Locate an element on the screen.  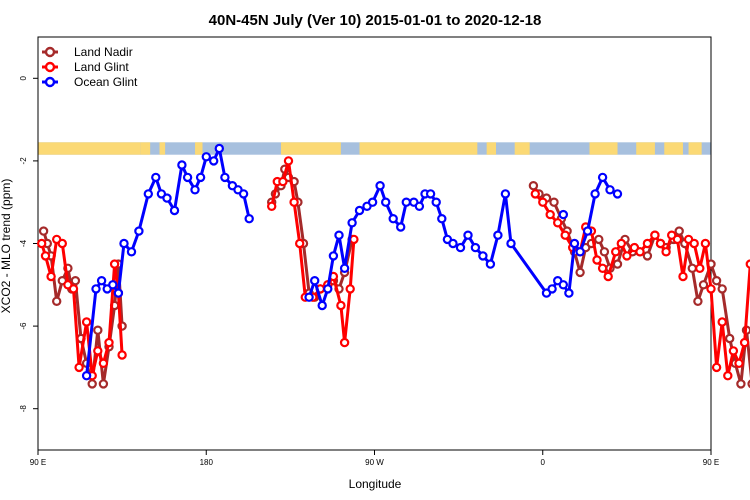
legend-item: Ocean Glint is located at coordinates (90, 82).